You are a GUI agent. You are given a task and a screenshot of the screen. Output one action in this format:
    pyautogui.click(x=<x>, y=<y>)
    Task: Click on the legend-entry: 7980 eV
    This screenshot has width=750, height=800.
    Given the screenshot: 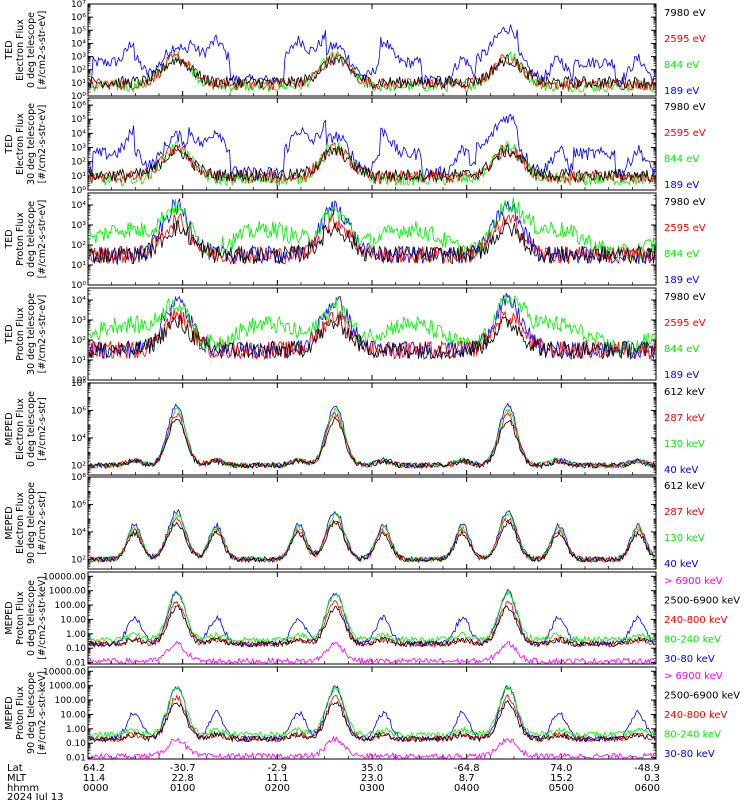 What is the action you would take?
    pyautogui.click(x=685, y=107)
    